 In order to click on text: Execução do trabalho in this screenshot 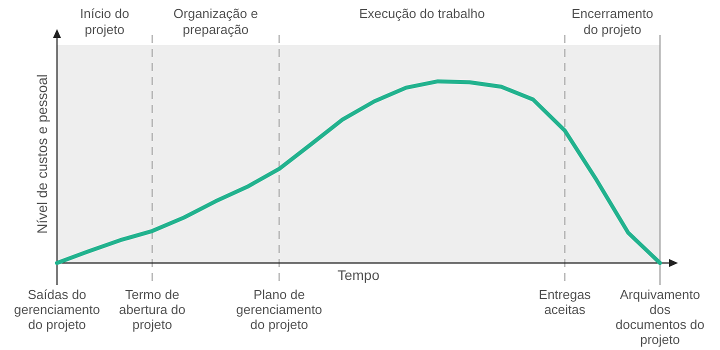, I will do `click(422, 13)`.